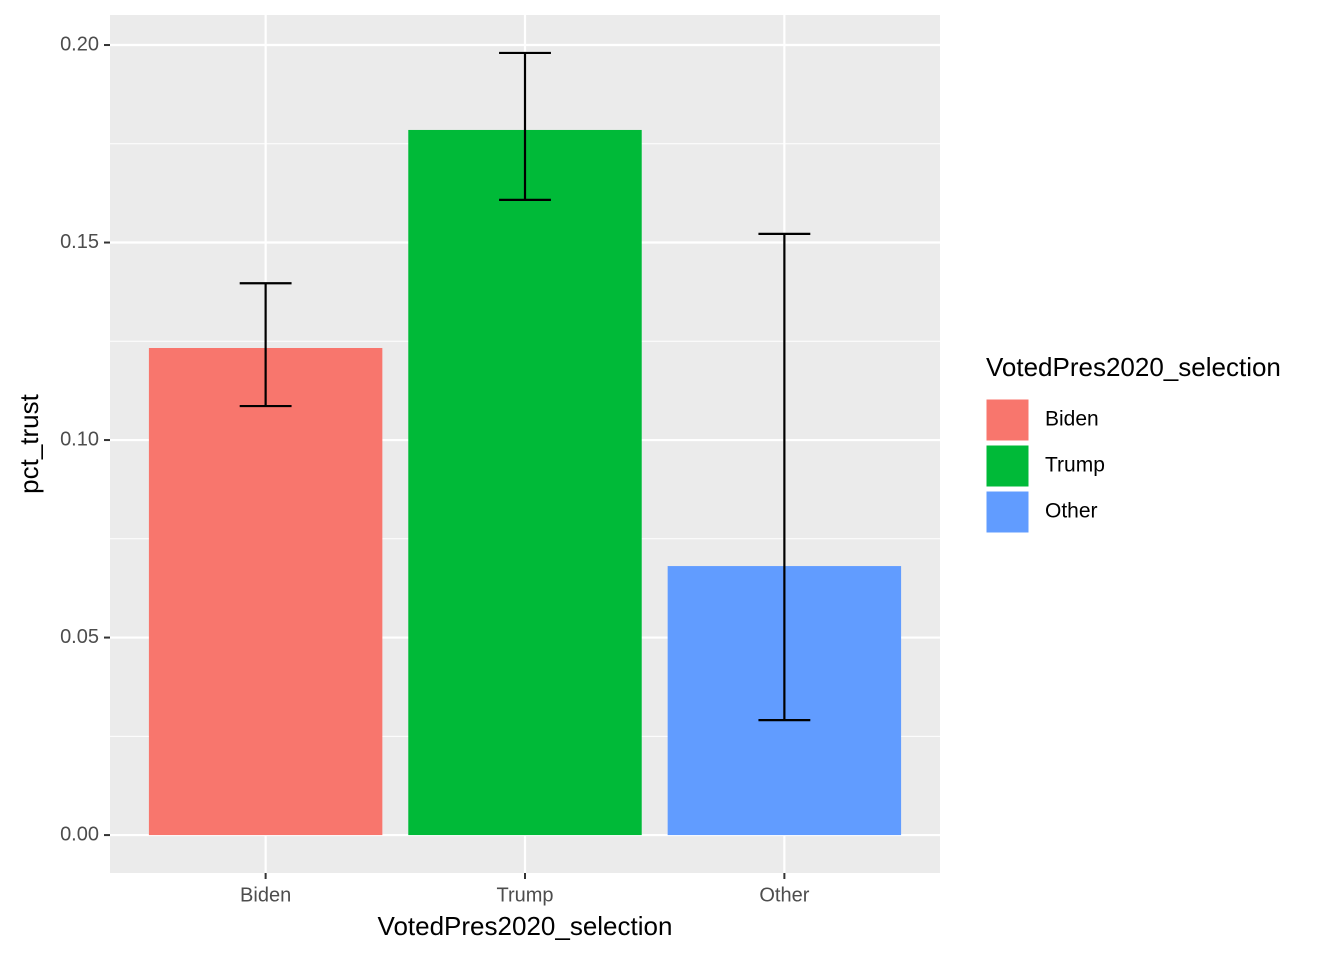 This screenshot has width=1344, height=960. I want to click on y-axis-title: pct_trust, so click(29, 443).